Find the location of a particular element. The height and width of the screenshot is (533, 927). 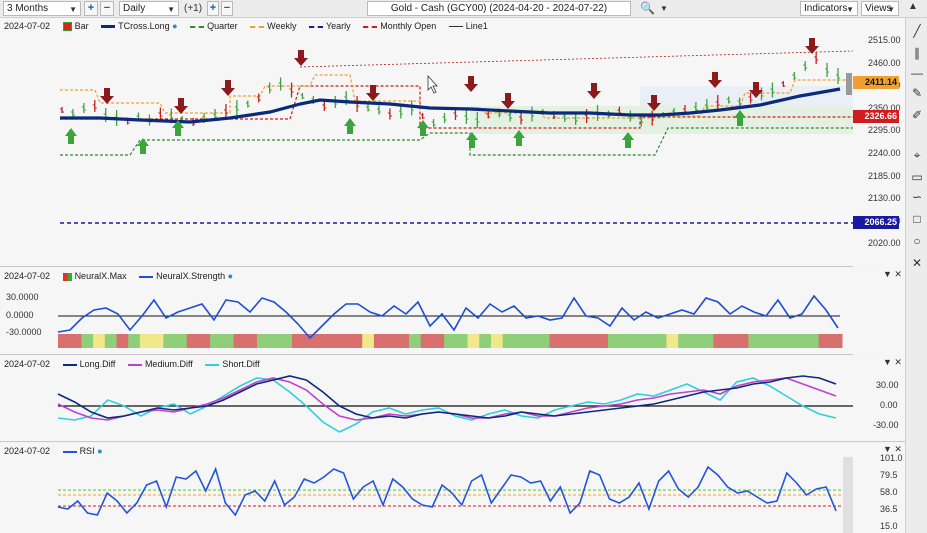

y-tick: 2240.00 is located at coordinates (884, 153).